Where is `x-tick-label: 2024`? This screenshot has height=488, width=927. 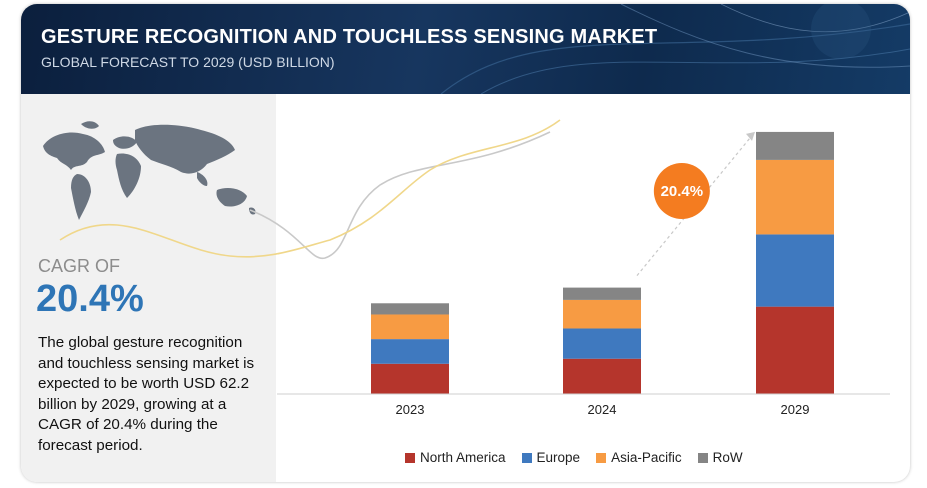 x-tick-label: 2024 is located at coordinates (602, 409).